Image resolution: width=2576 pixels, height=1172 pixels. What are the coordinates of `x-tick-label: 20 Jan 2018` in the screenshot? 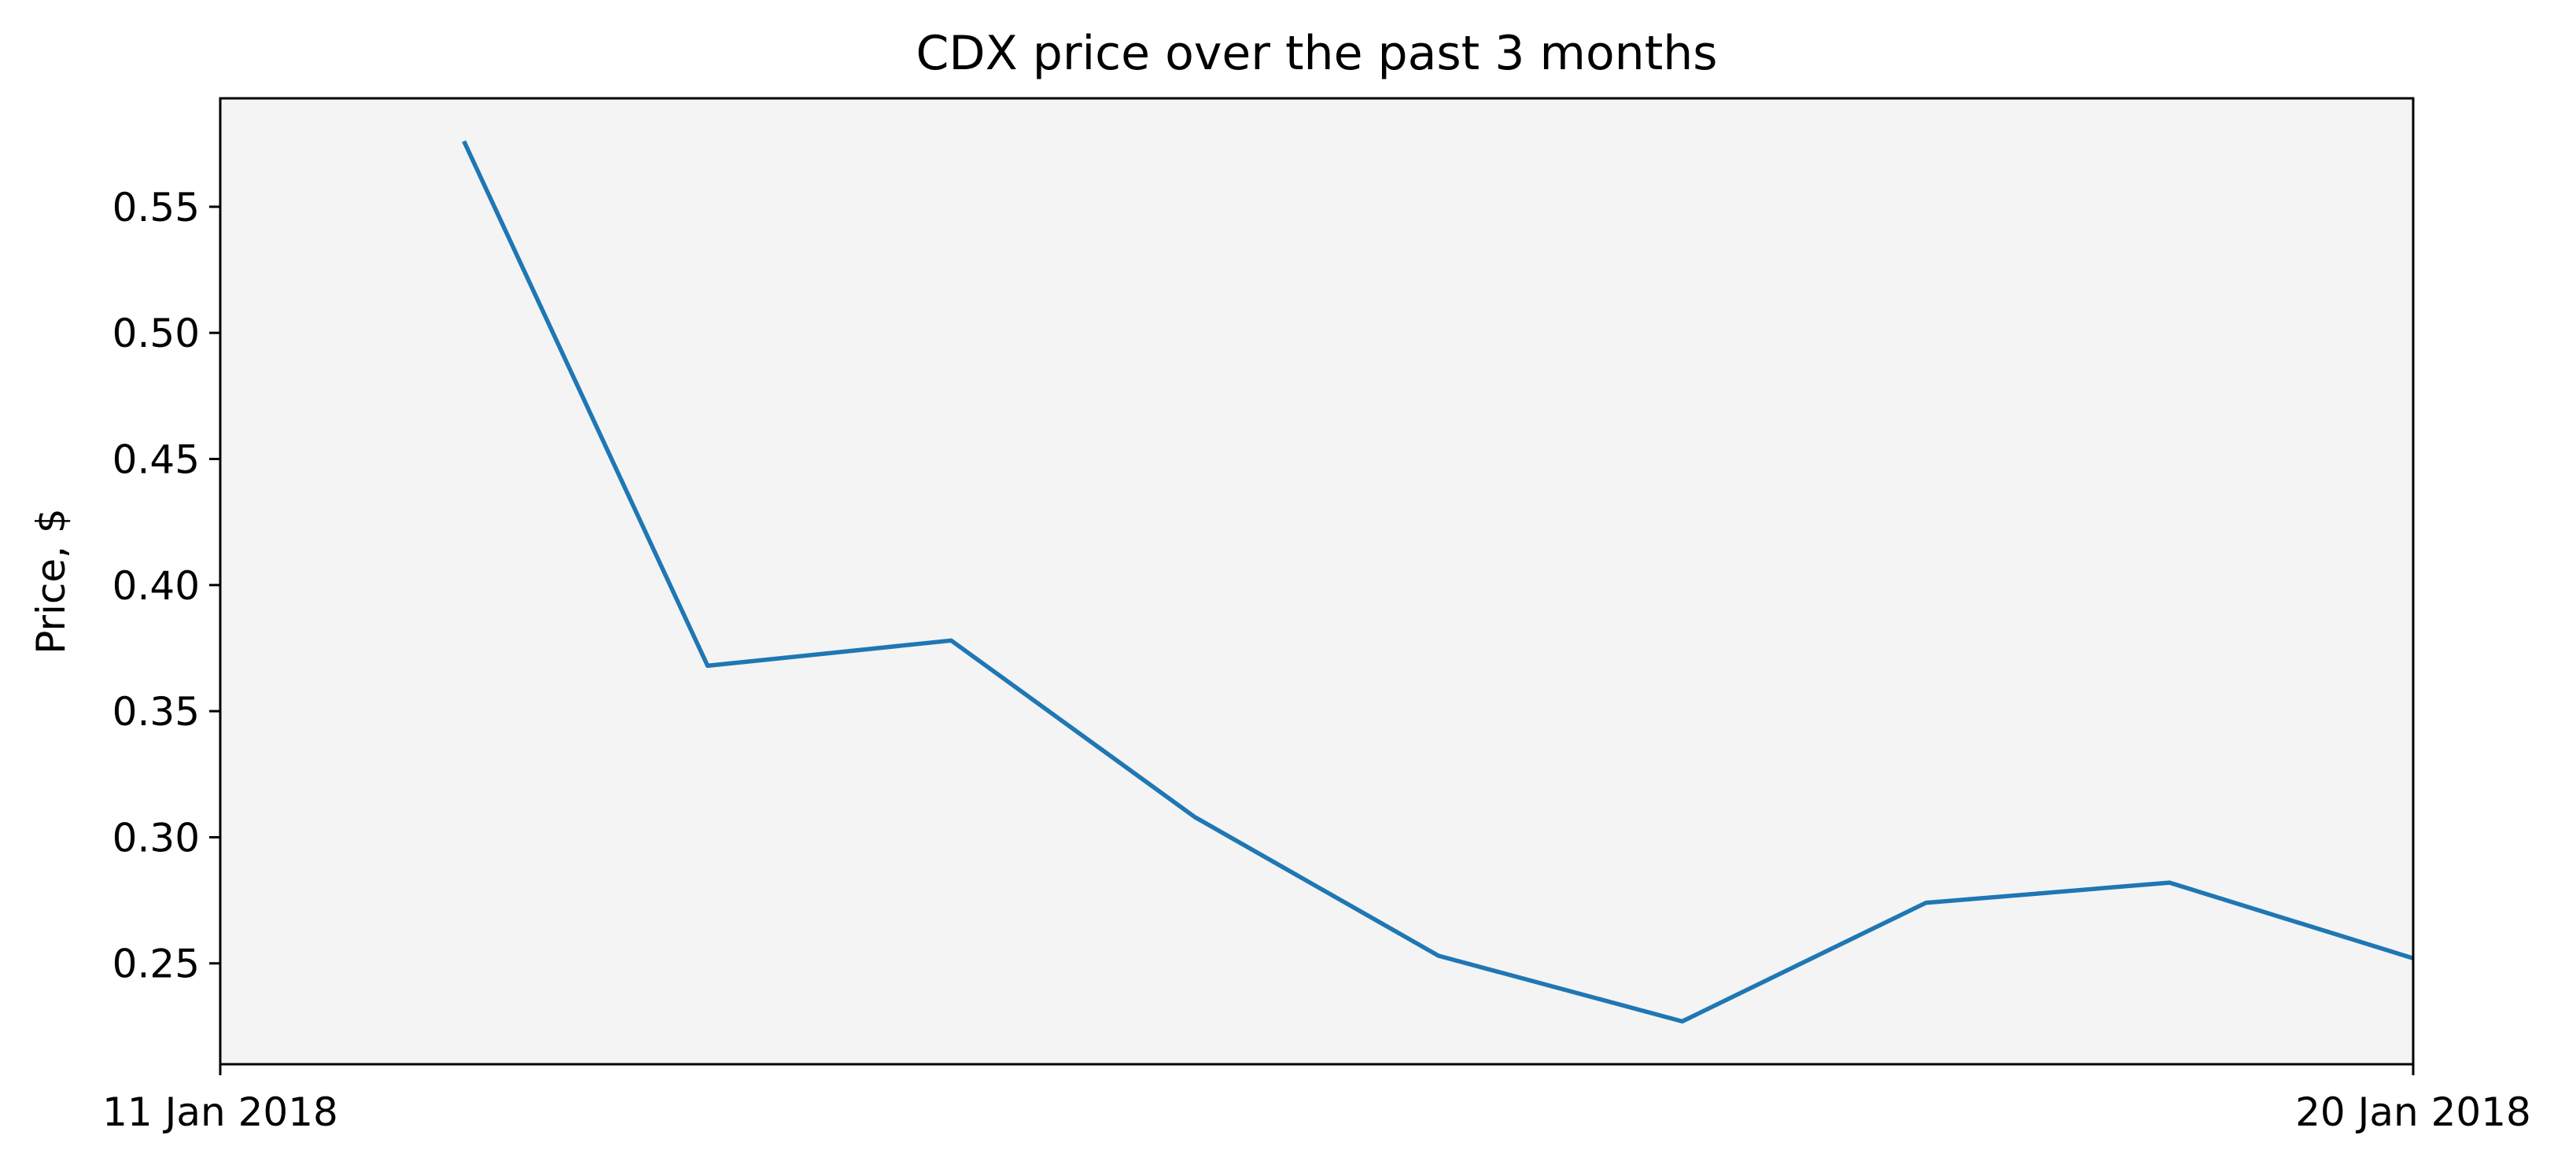 It's located at (2413, 1112).